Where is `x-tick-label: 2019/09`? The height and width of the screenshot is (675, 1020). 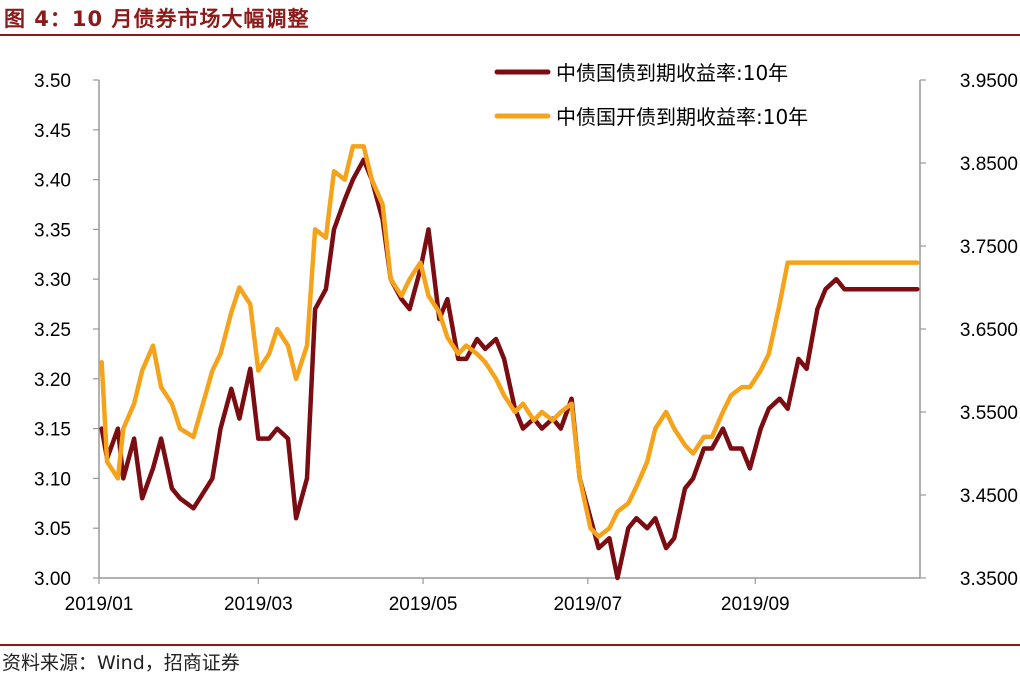 x-tick-label: 2019/09 is located at coordinates (755, 604).